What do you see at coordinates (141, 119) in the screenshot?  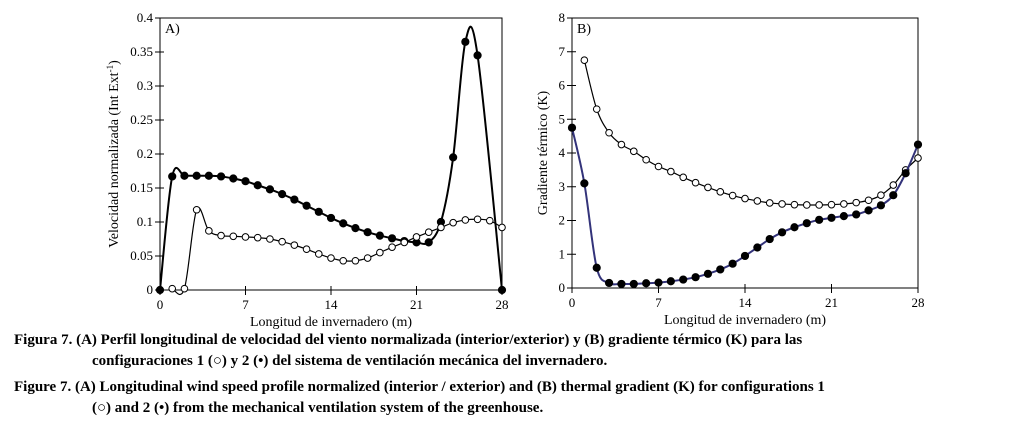 I see `y-tick-label: 0.25` at bounding box center [141, 119].